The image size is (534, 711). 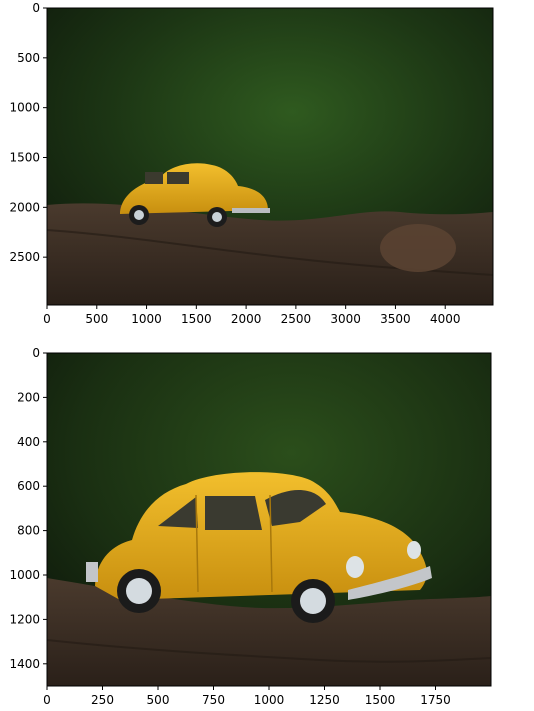 I want to click on x-tick-label: 2500, so click(x=296, y=319).